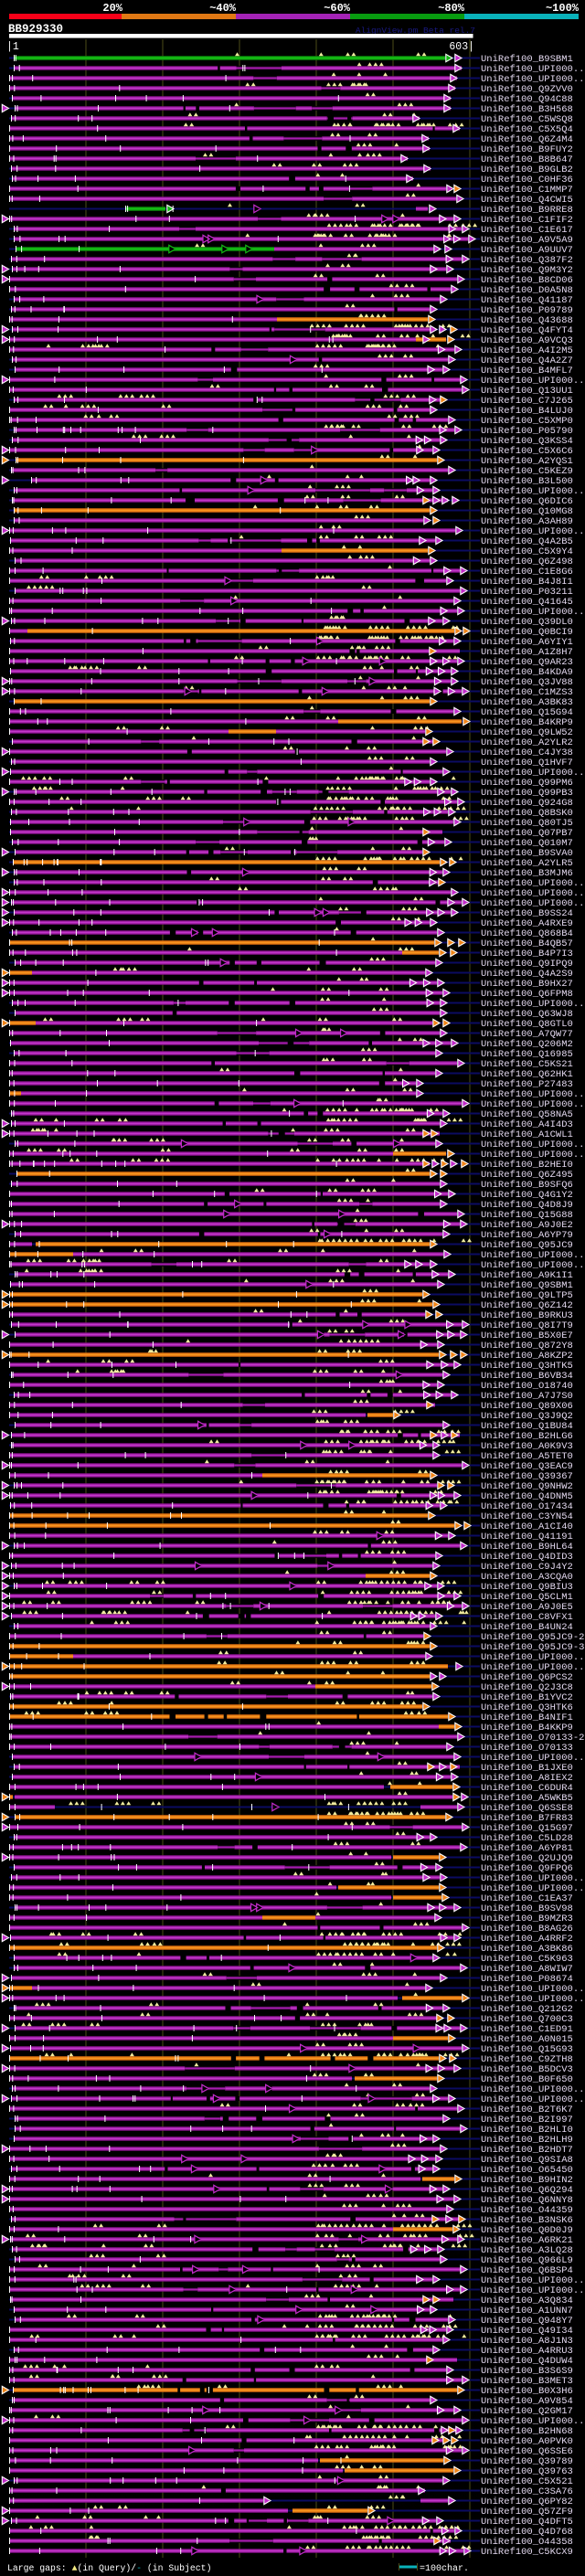  Describe the element at coordinates (527, 2240) in the screenshot. I see `svg-text: UniRef100_A6RK21` at that location.